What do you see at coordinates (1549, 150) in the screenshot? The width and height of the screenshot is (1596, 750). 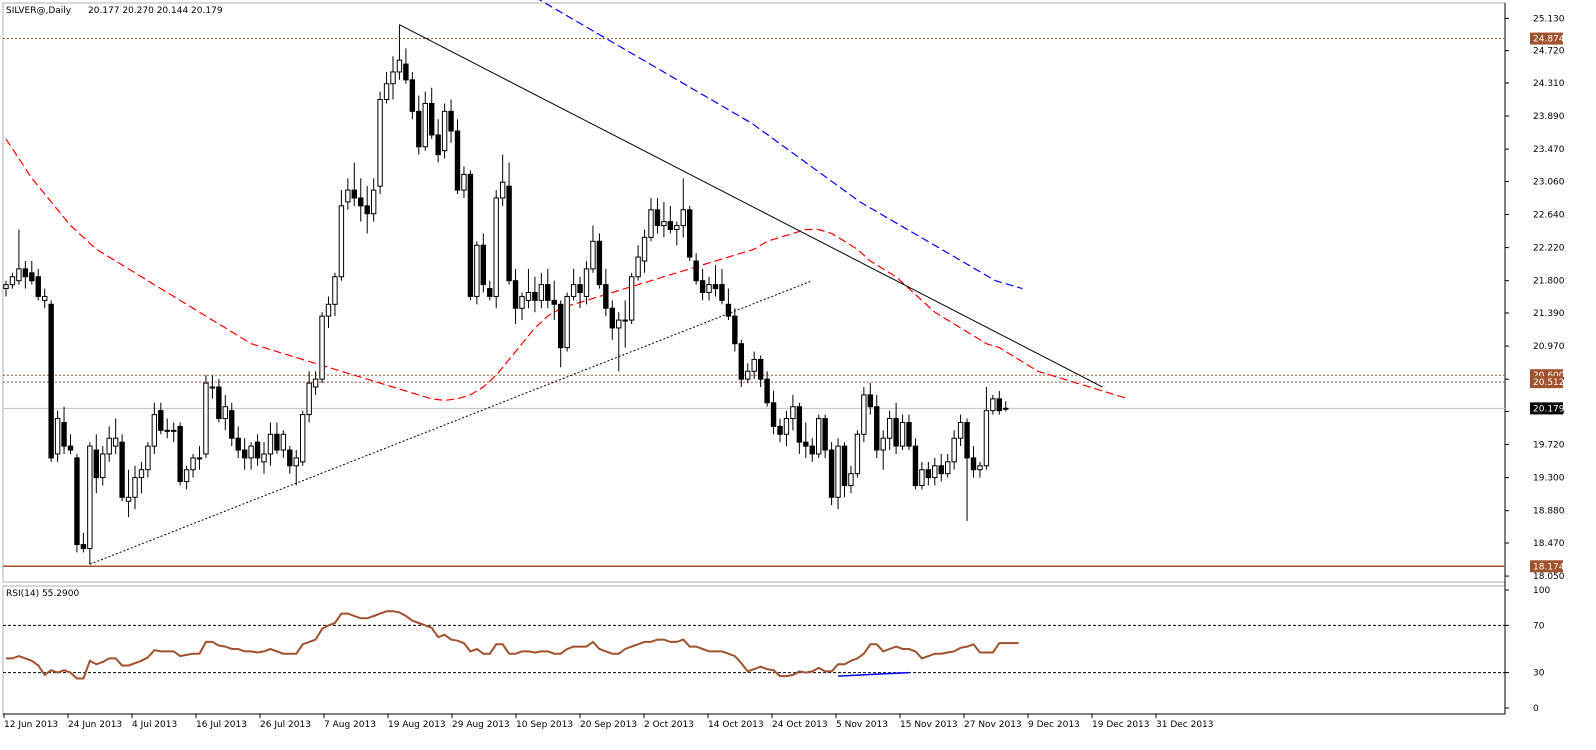 I see `price-tick-label: 23.470` at bounding box center [1549, 150].